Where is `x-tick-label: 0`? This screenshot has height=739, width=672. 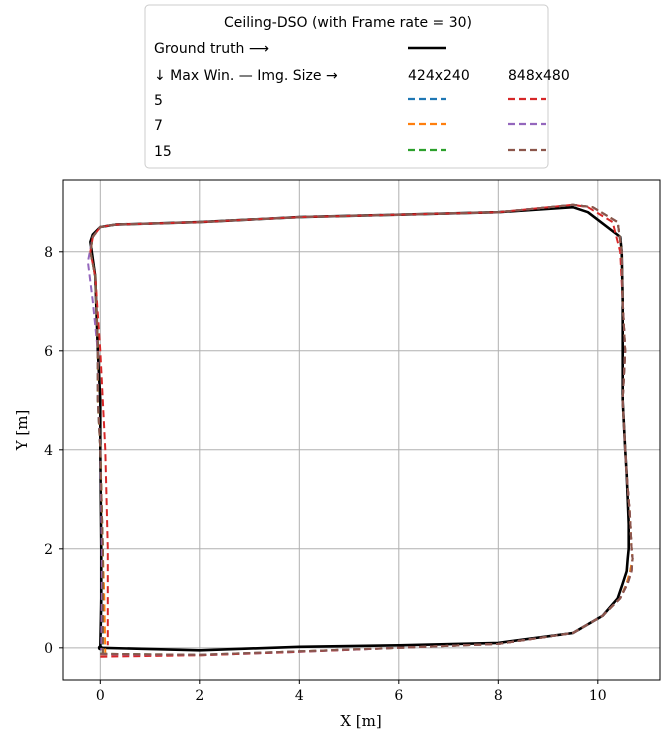
x-tick-label: 0 is located at coordinates (100, 696).